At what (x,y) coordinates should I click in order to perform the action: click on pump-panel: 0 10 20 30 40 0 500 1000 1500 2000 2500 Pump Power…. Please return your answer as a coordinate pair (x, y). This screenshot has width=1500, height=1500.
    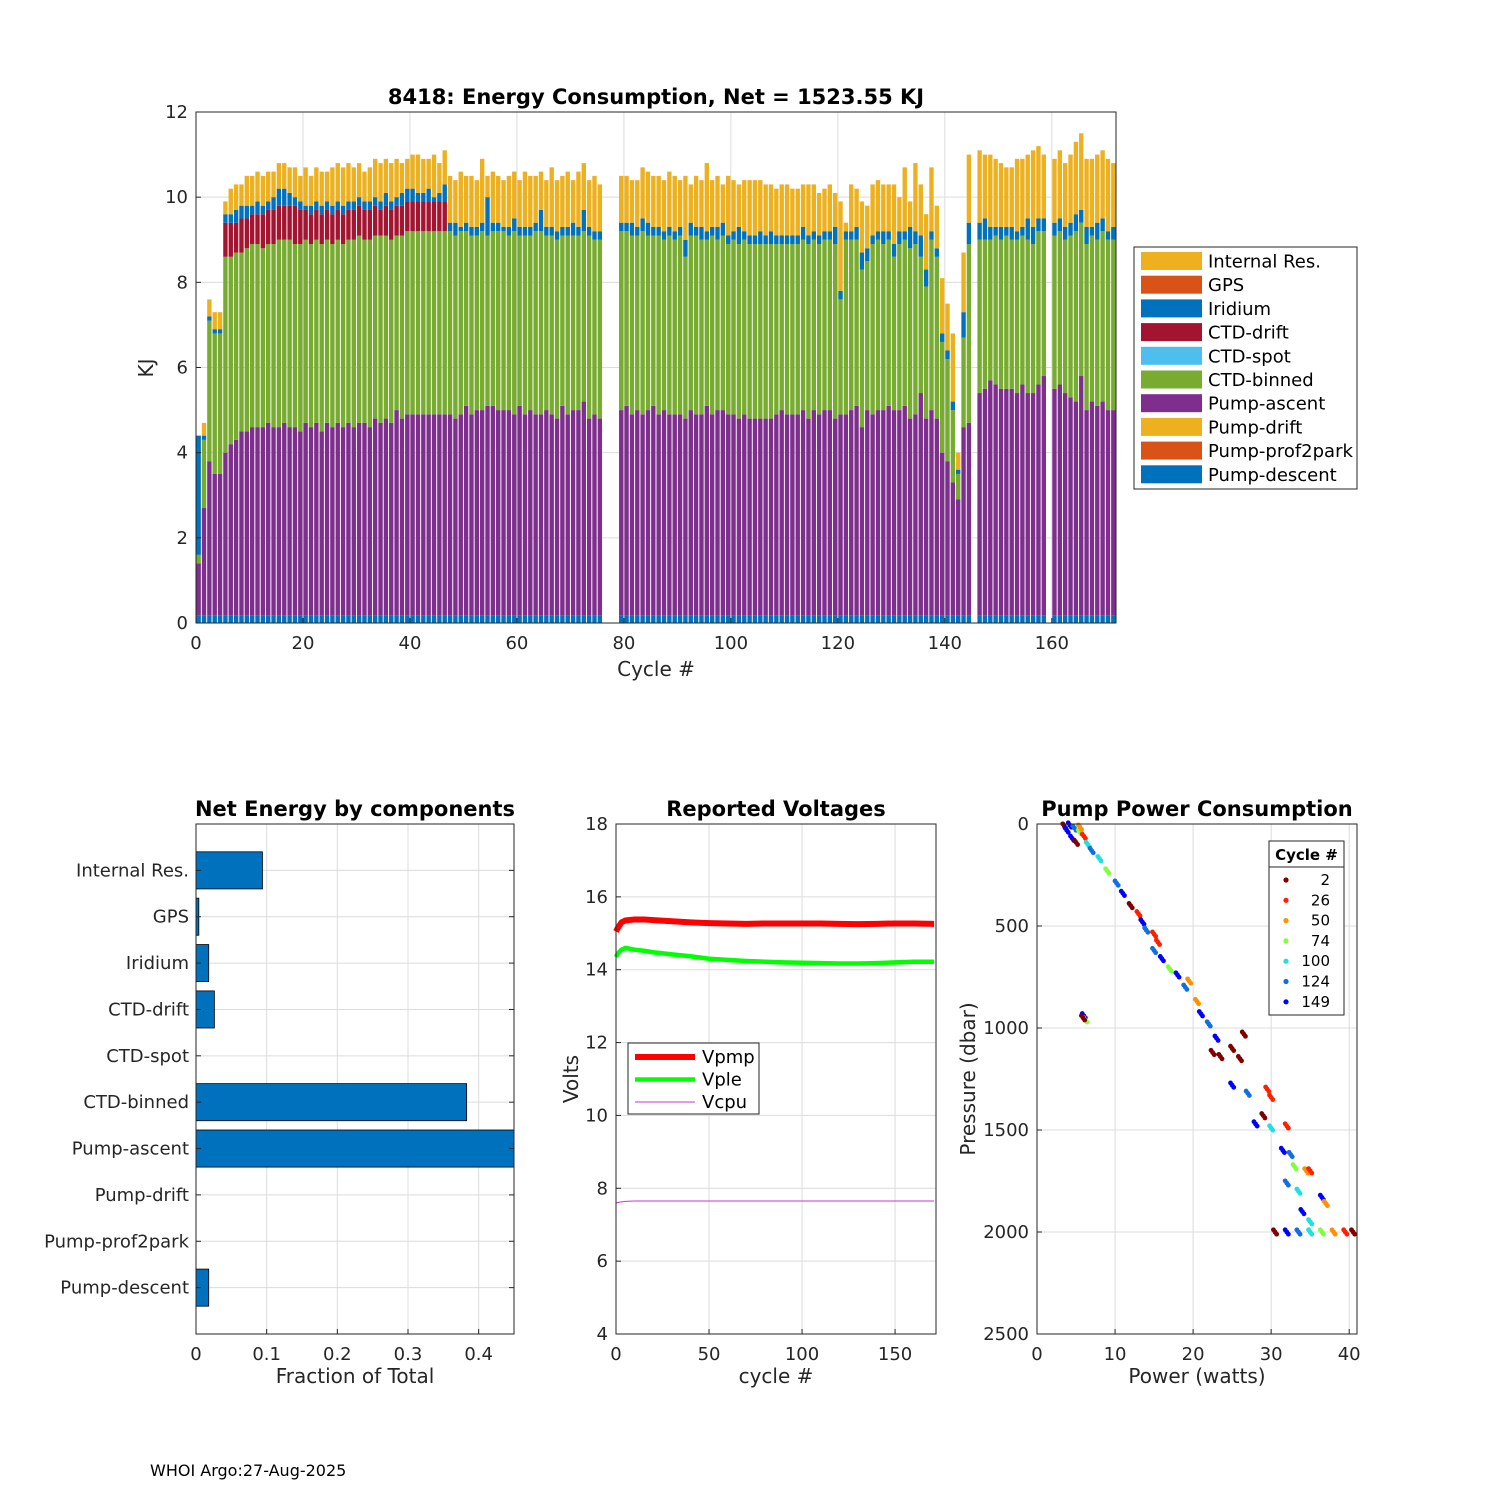
    Looking at the image, I should click on (1158, 1092).